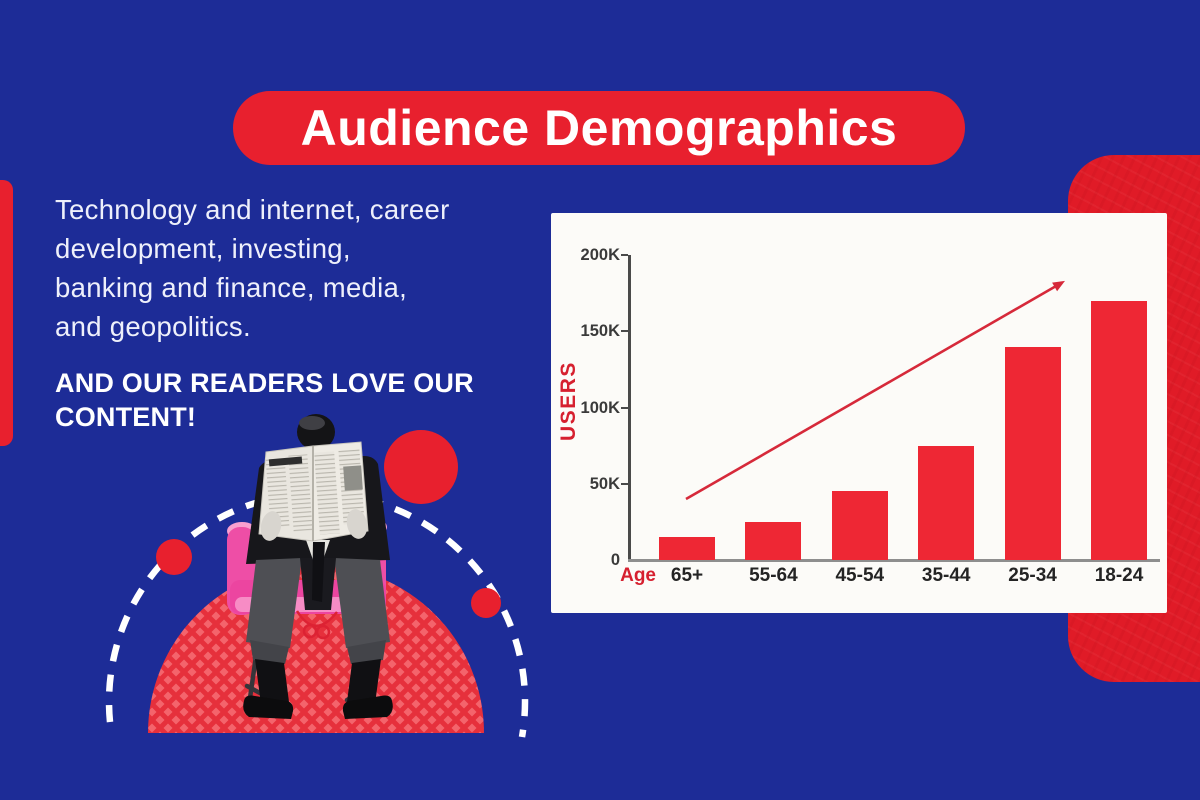  I want to click on y-axis, so click(629, 408).